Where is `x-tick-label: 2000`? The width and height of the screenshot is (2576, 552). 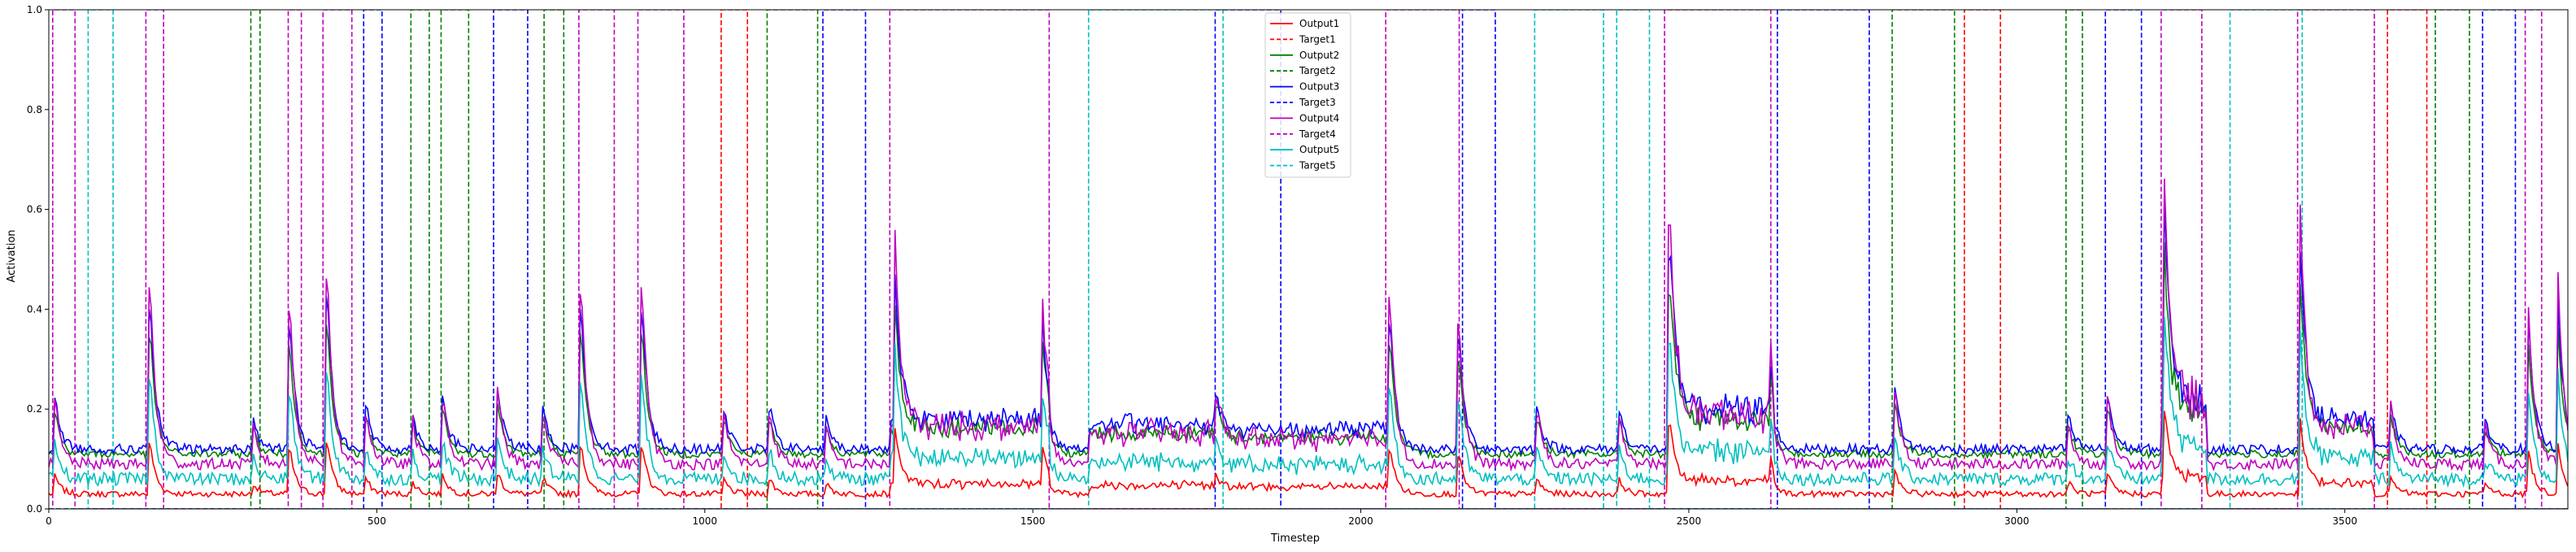
x-tick-label: 2000 is located at coordinates (1360, 521).